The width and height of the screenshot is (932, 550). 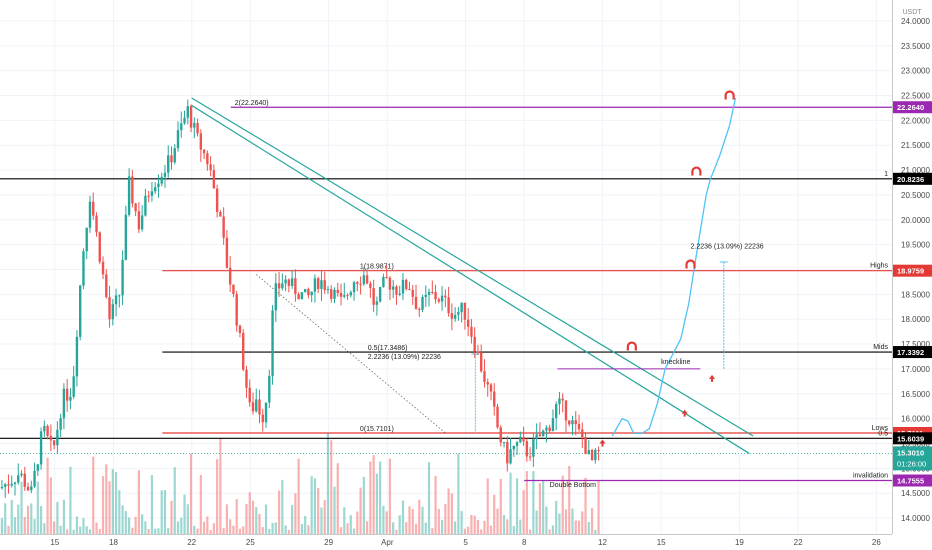 What do you see at coordinates (602, 542) in the screenshot?
I see `time-tick-label: 12` at bounding box center [602, 542].